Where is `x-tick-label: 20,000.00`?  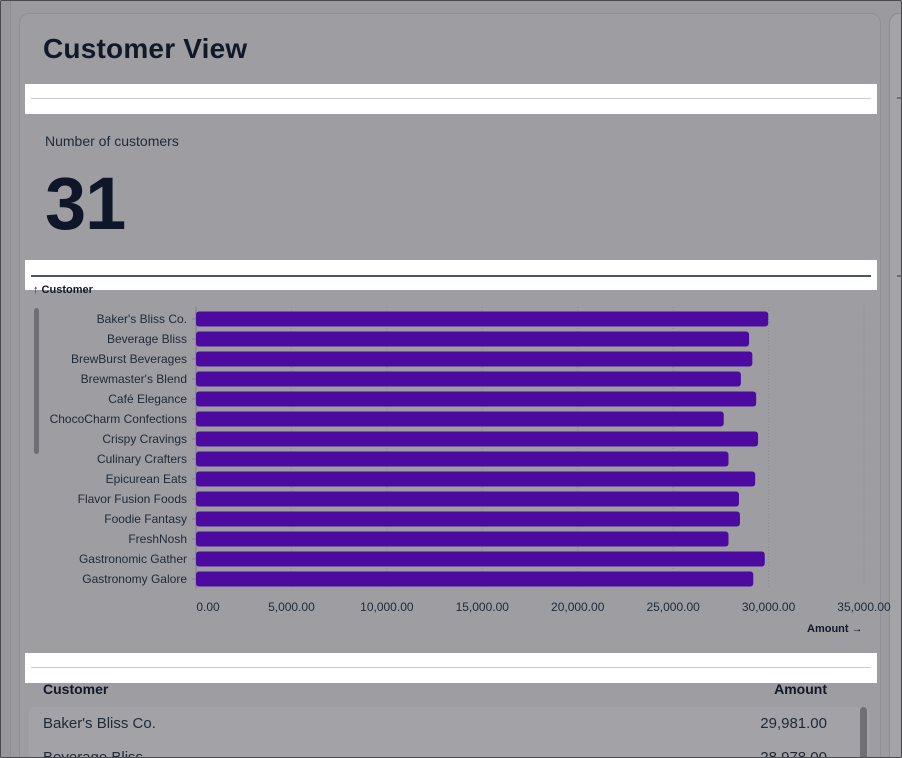
x-tick-label: 20,000.00 is located at coordinates (578, 607).